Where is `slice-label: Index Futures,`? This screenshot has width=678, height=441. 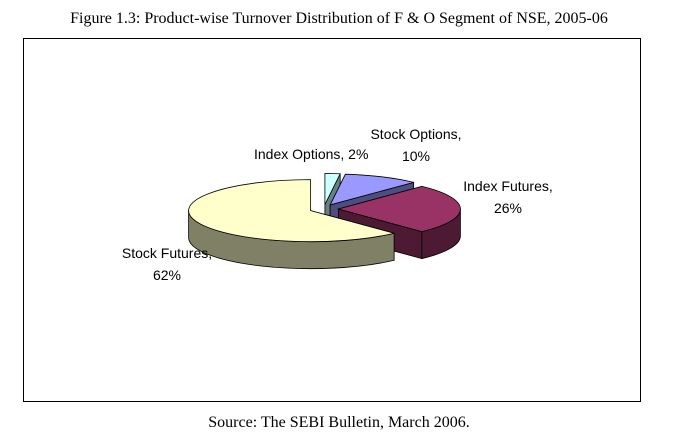 slice-label: Index Futures, is located at coordinates (508, 186).